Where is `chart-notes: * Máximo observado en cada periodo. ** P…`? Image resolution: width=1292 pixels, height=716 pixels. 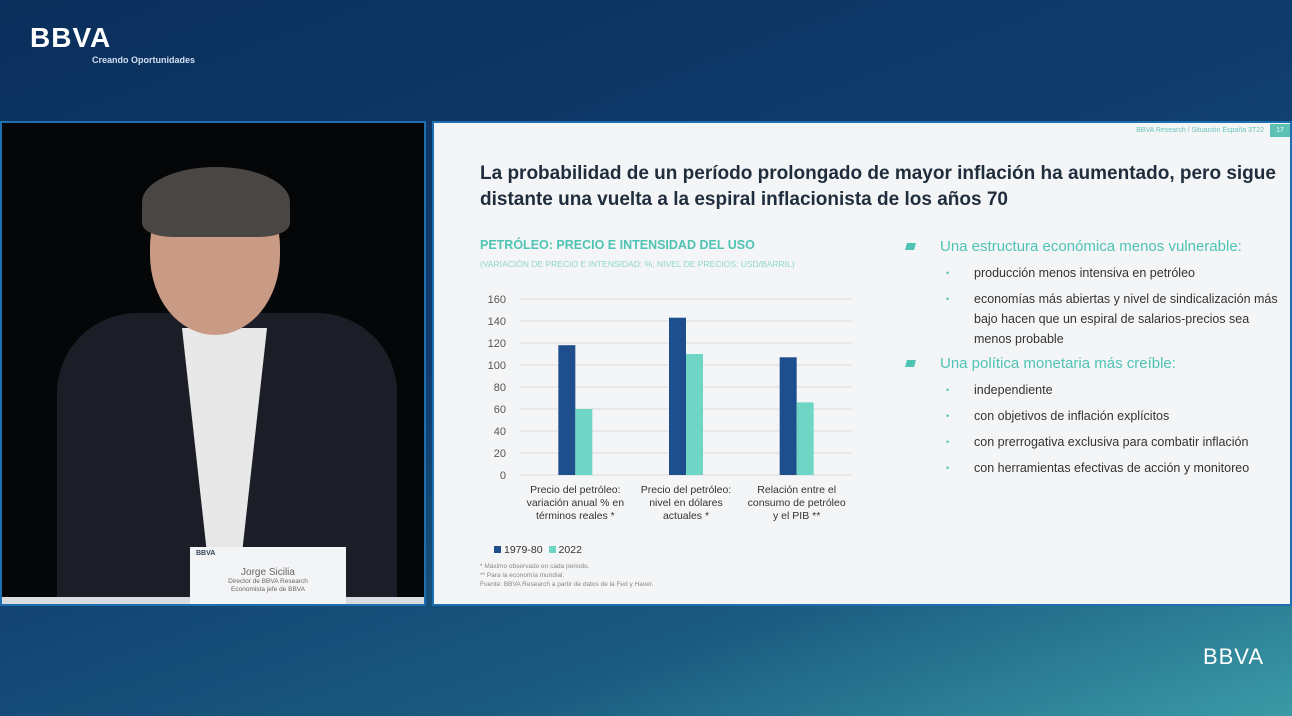 chart-notes: * Máximo observado en cada periodo. ** P… is located at coordinates (566, 575).